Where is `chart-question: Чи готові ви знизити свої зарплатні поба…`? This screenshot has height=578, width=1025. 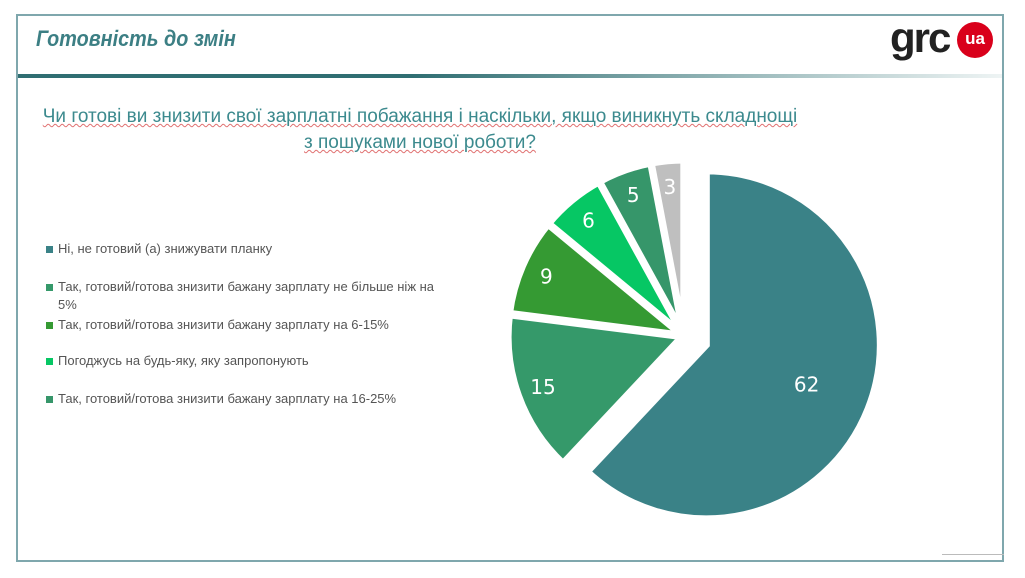 chart-question: Чи готові ви знизити свої зарплатні поба… is located at coordinates (420, 130).